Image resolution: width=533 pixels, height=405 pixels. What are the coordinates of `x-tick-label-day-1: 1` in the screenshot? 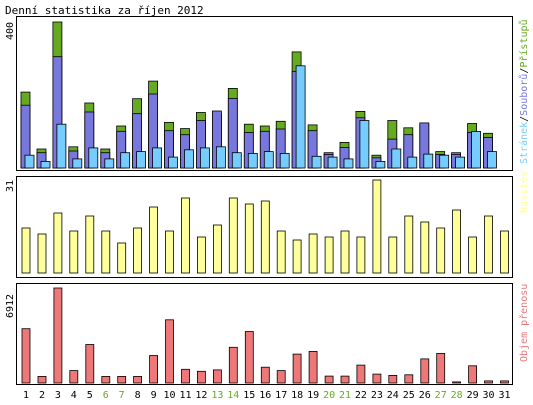 It's located at (26, 395).